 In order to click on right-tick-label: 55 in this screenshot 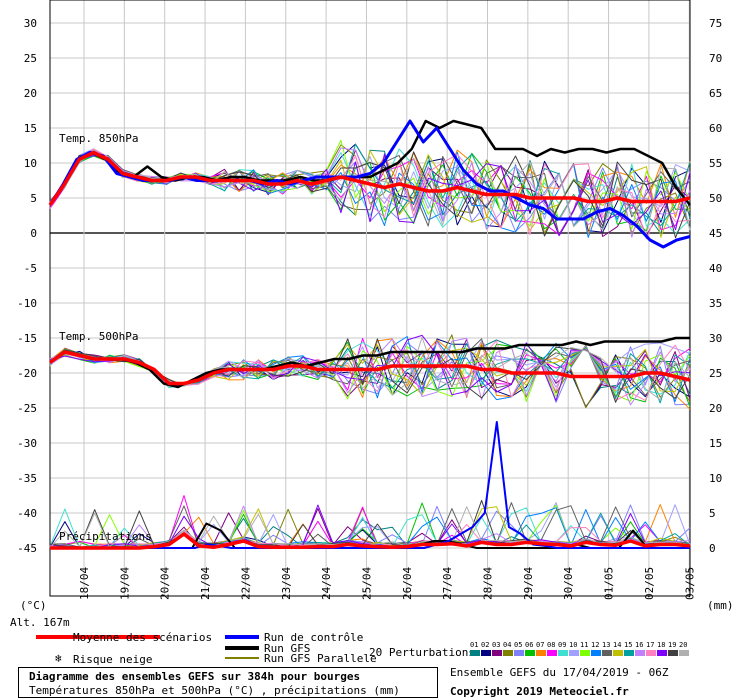, I will do `click(715, 163)`.